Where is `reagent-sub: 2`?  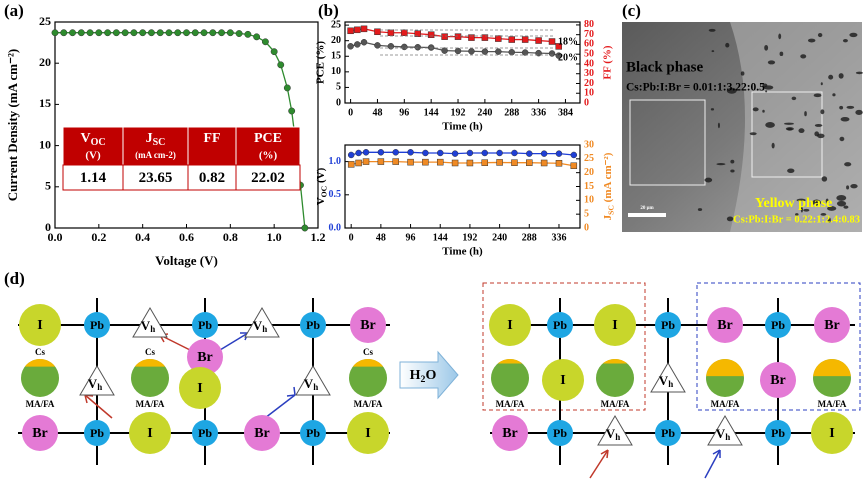
reagent-sub: 2 is located at coordinates (423, 379).